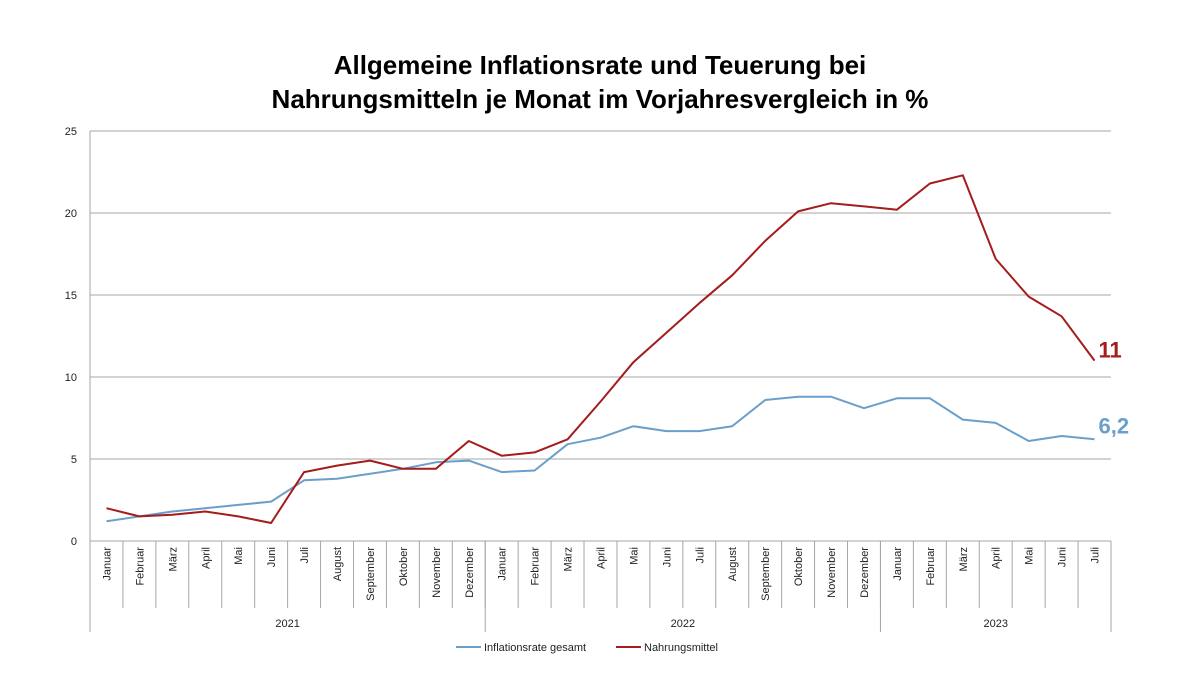 The image size is (1200, 675). I want to click on x-year-label: 2022, so click(683, 624).